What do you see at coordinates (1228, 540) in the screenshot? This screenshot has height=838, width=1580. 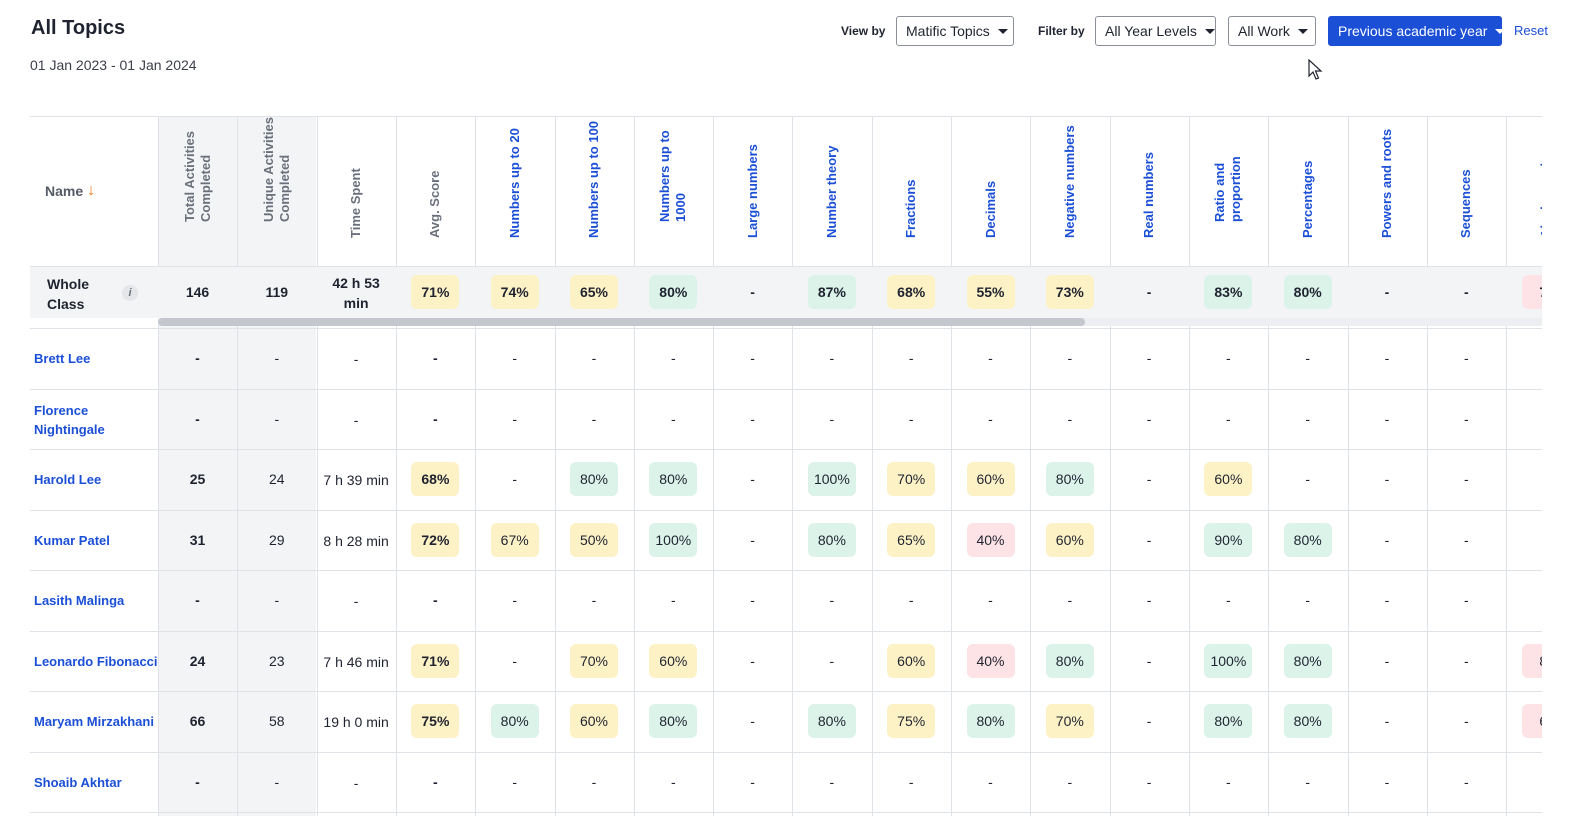 I see `table-cell: 90%` at bounding box center [1228, 540].